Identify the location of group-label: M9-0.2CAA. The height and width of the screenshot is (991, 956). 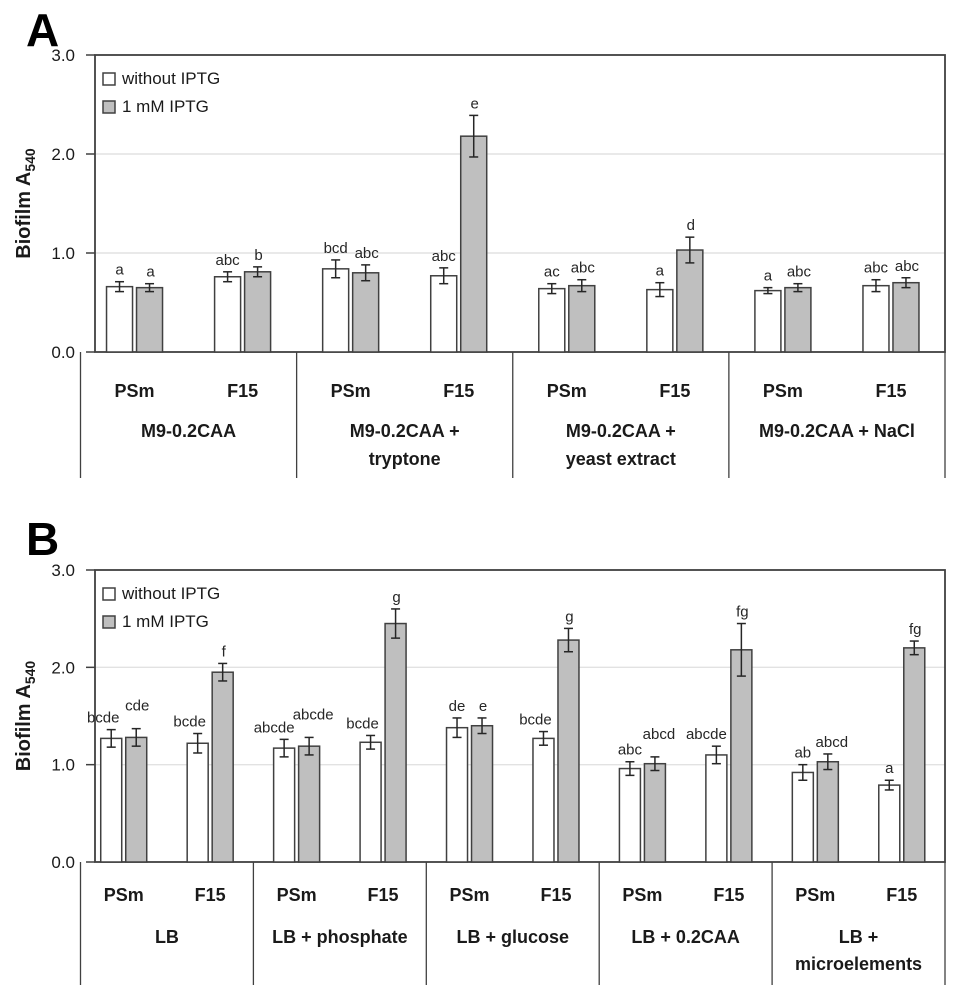
(188, 431).